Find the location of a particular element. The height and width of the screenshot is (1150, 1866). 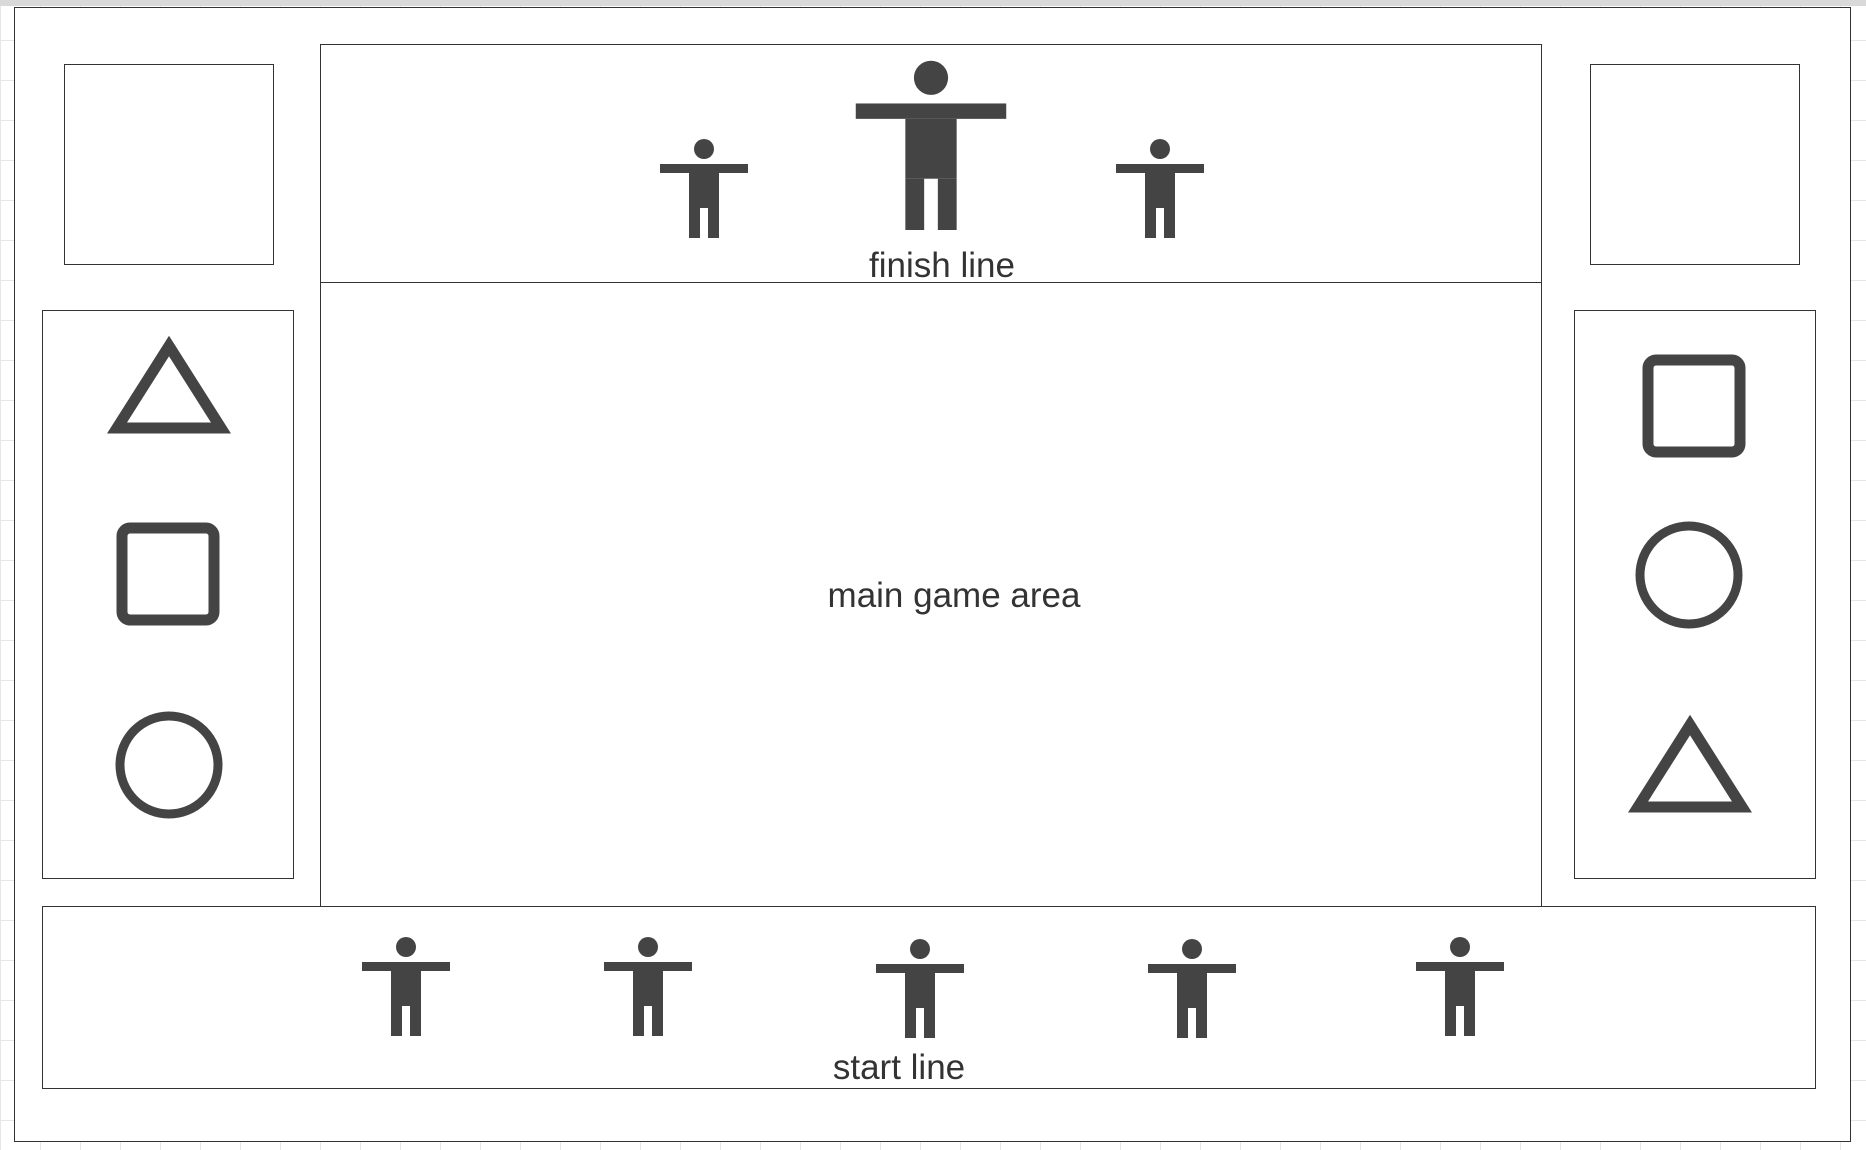

finish-line-label: finish line is located at coordinates (942, 265).